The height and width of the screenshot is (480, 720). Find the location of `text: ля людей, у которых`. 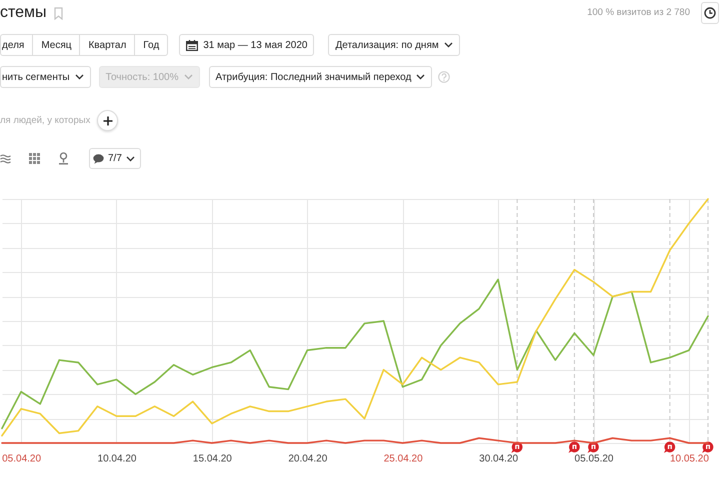

text: ля людей, у которых is located at coordinates (45, 120).